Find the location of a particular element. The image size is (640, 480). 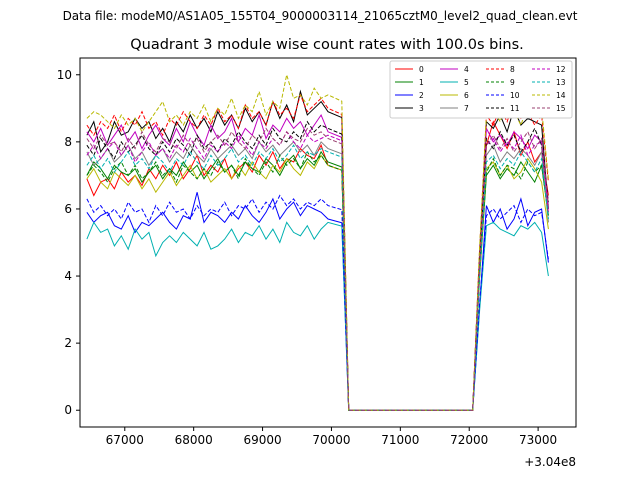

y-tick: 2 is located at coordinates (72, 343).